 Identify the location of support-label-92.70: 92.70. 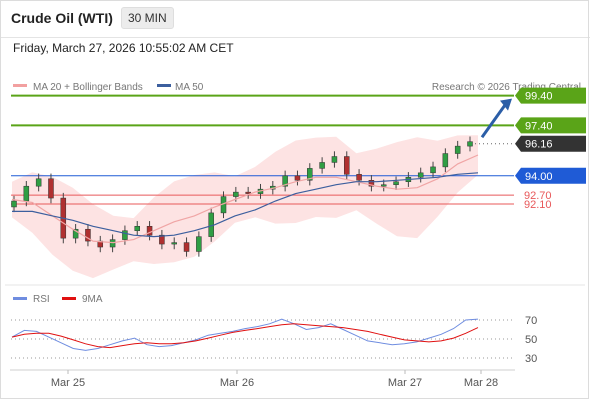
(538, 196).